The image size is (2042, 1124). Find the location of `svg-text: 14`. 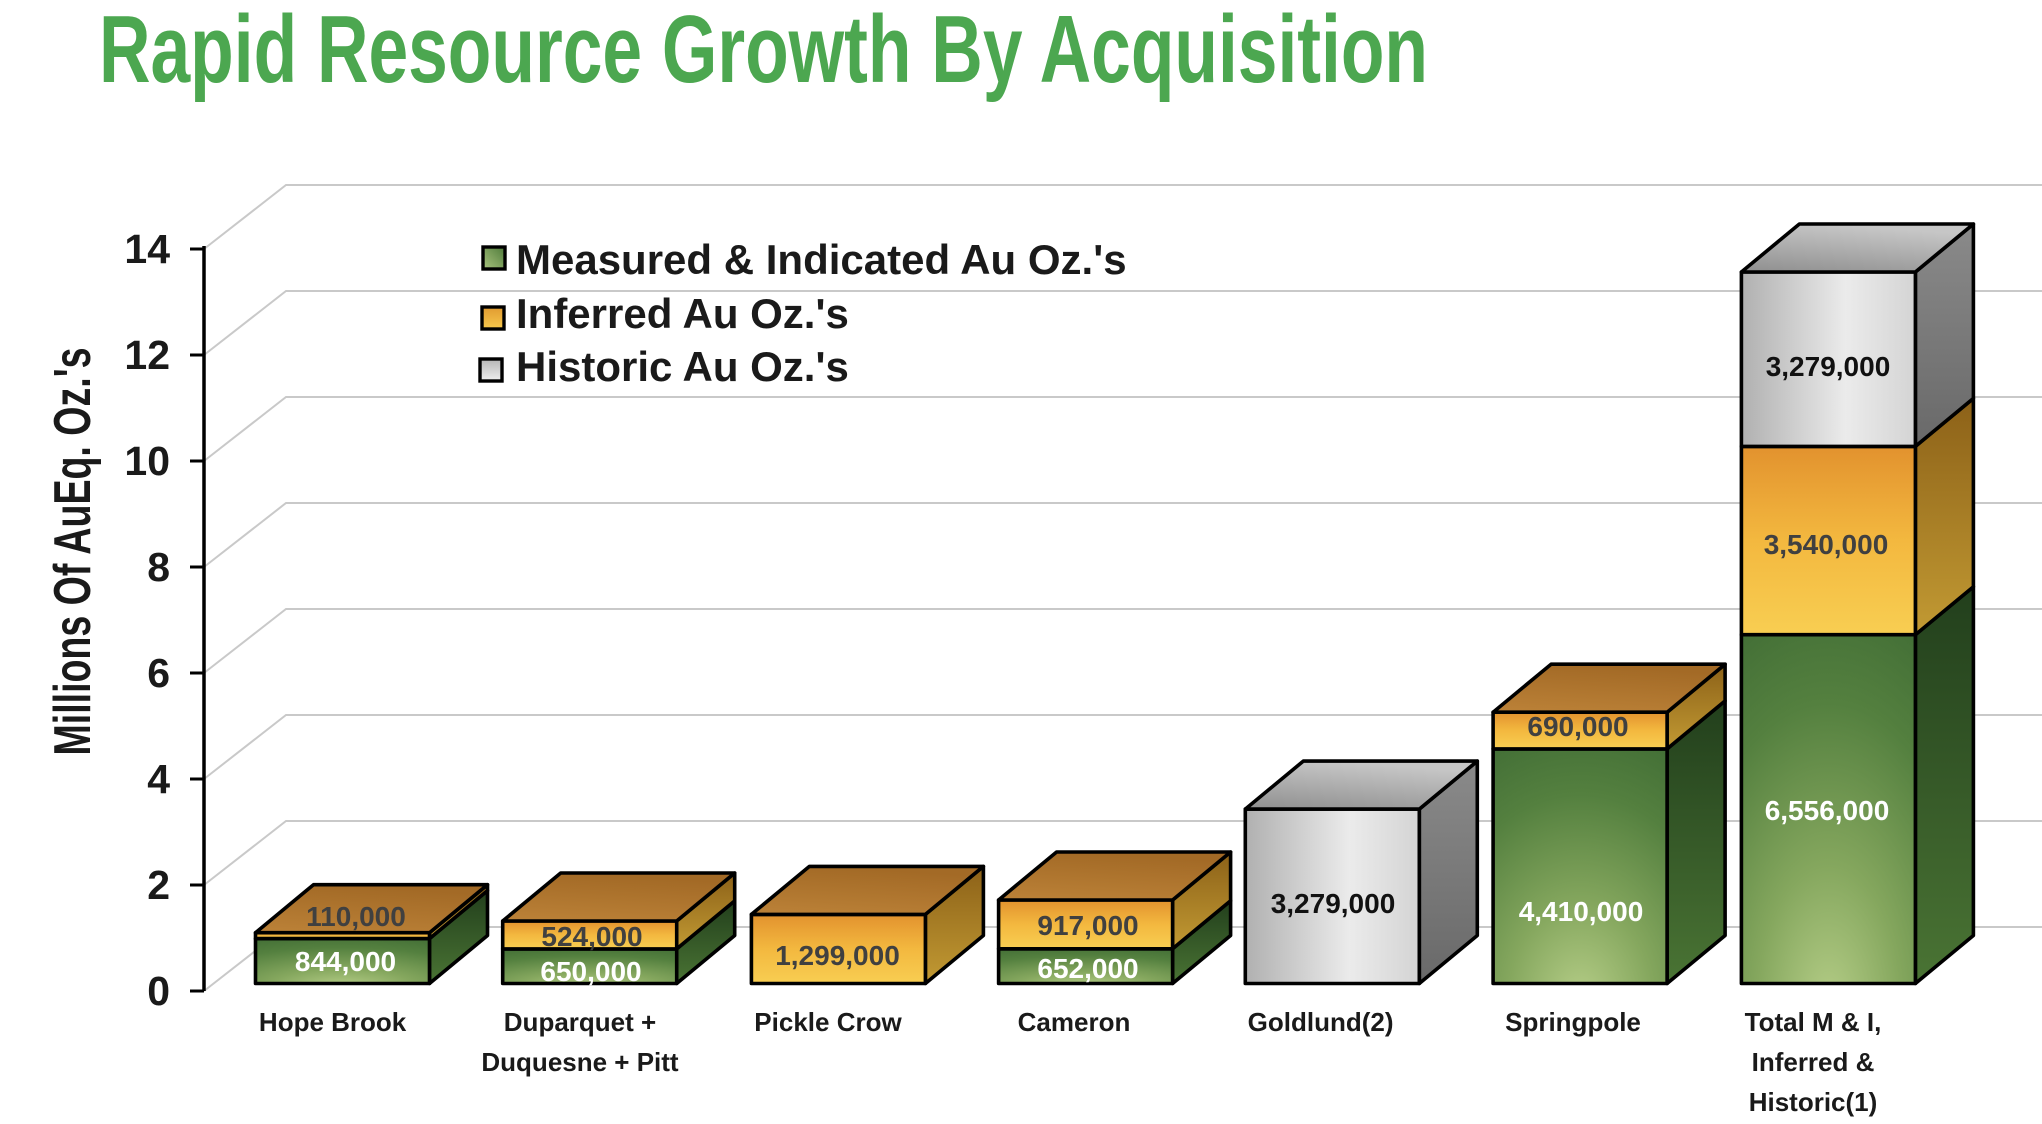

svg-text: 14 is located at coordinates (147, 249).